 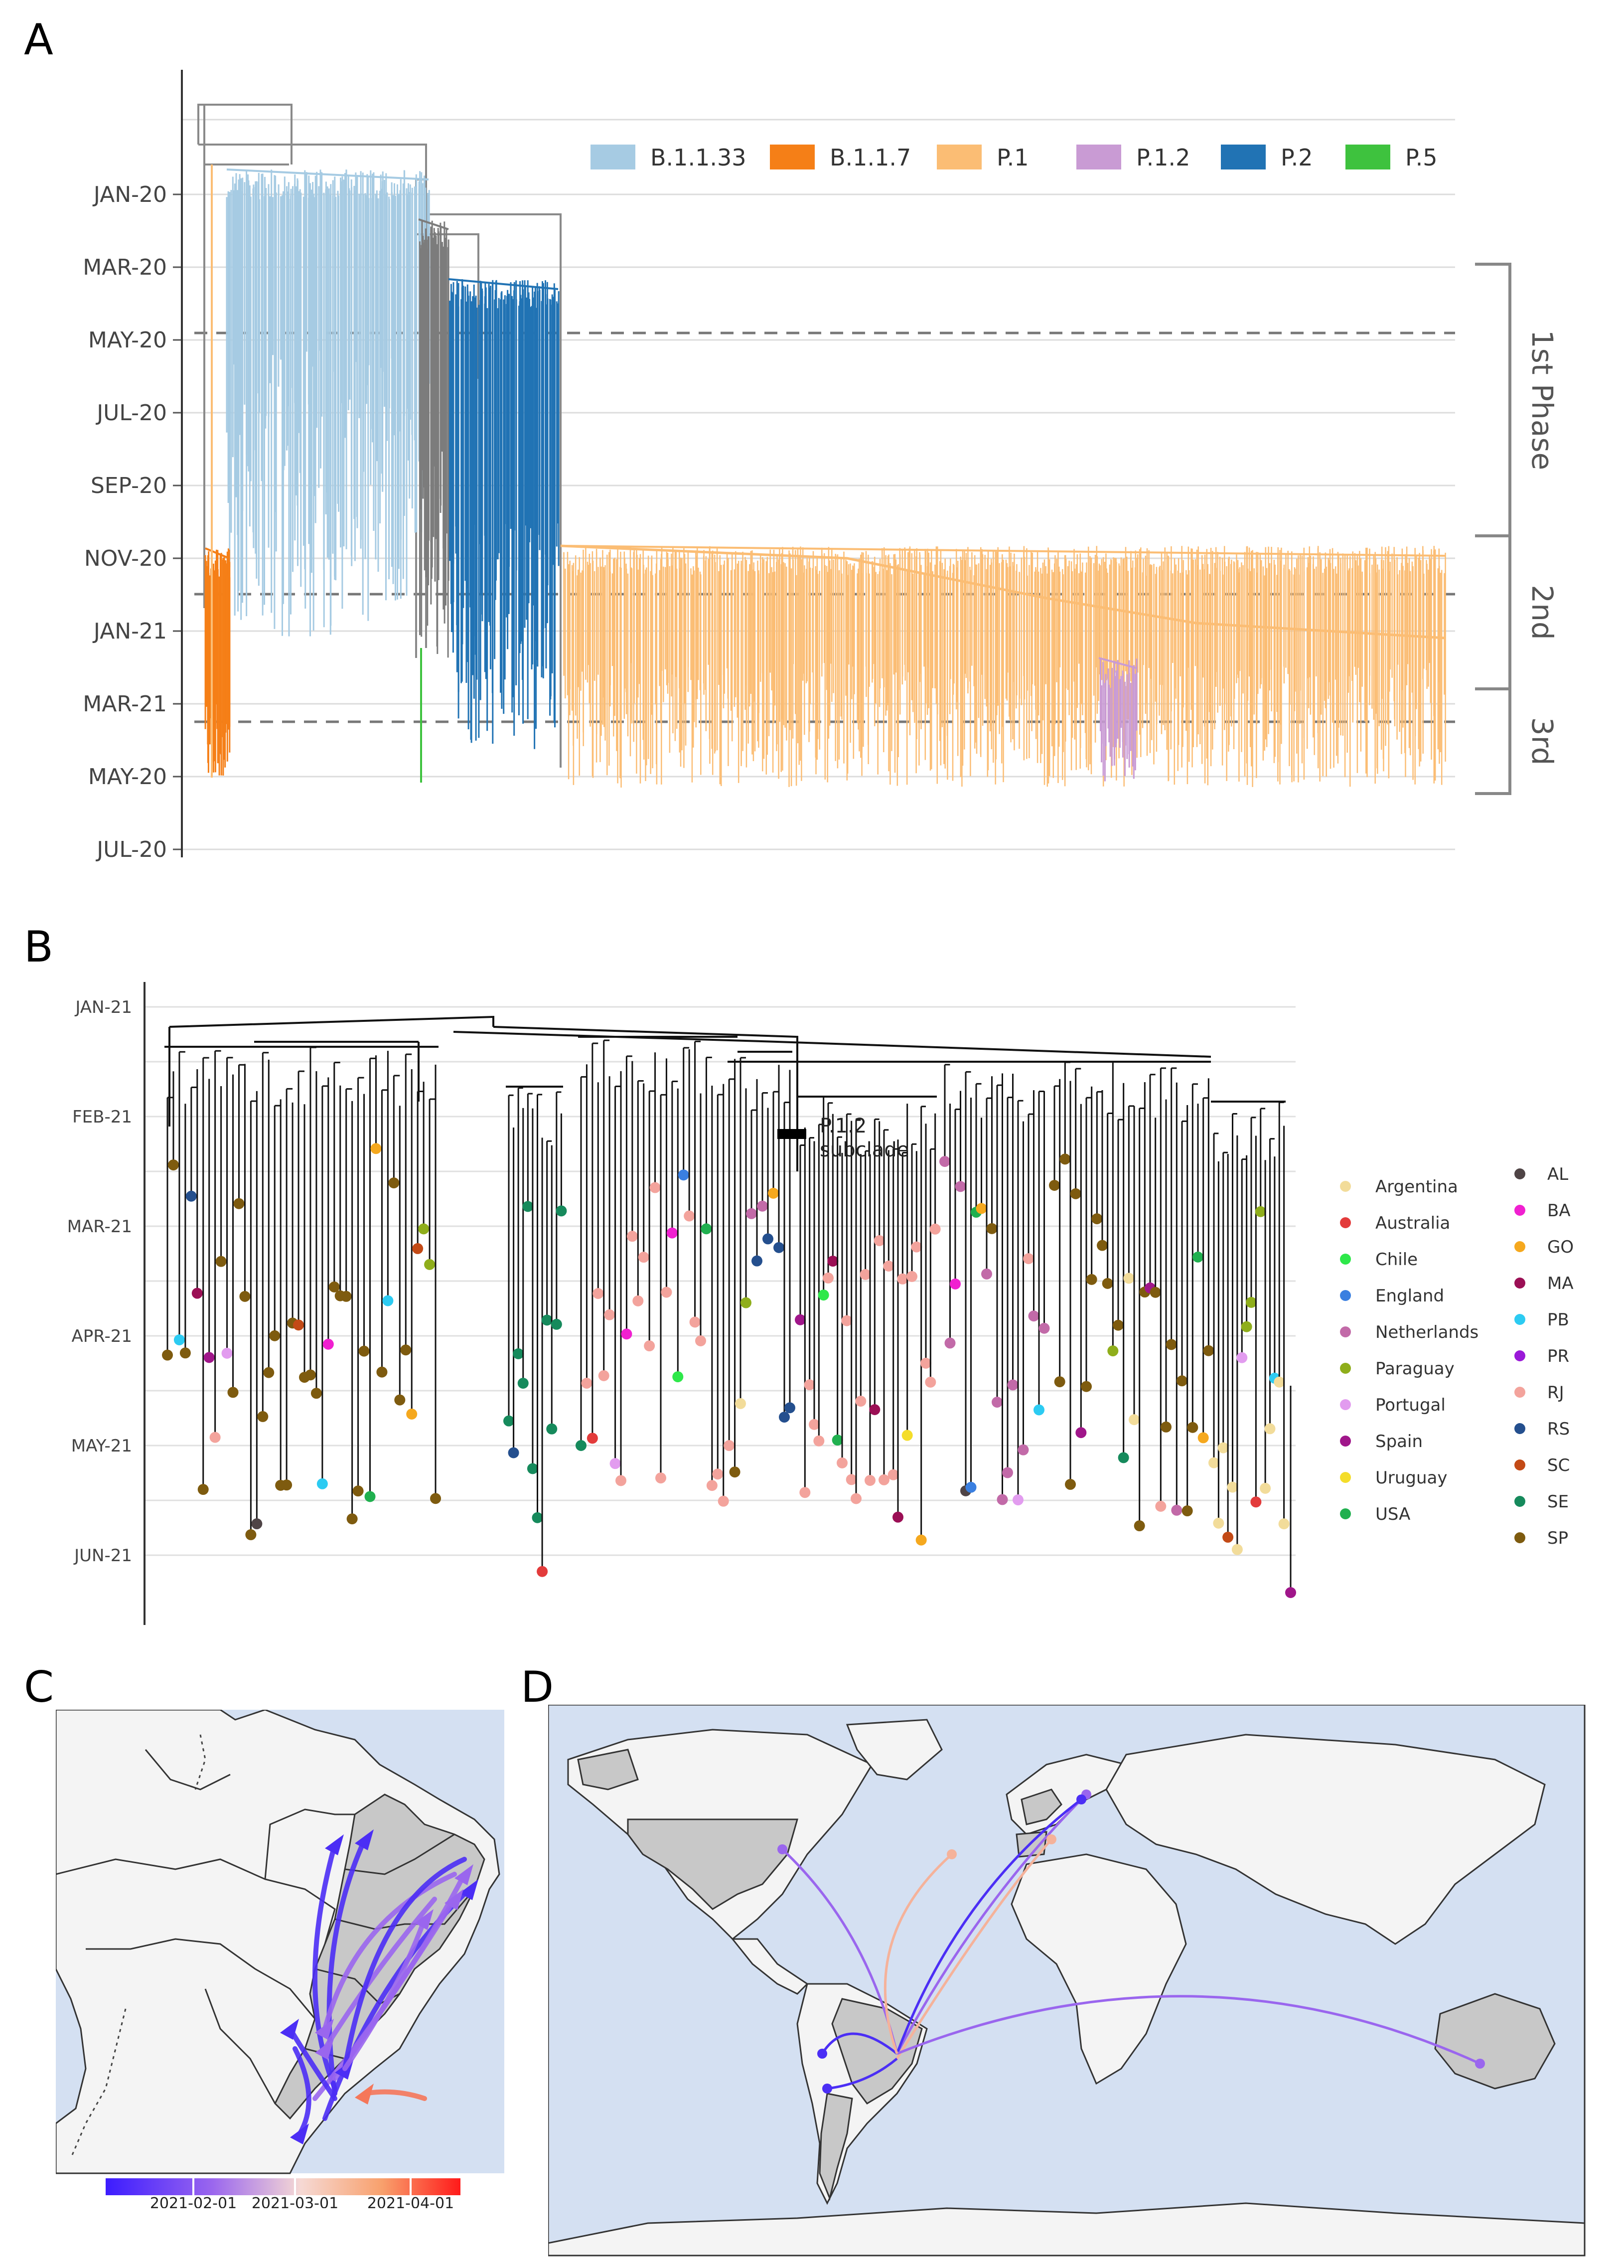 What do you see at coordinates (1392, 1514) in the screenshot?
I see `legend-label: USA` at bounding box center [1392, 1514].